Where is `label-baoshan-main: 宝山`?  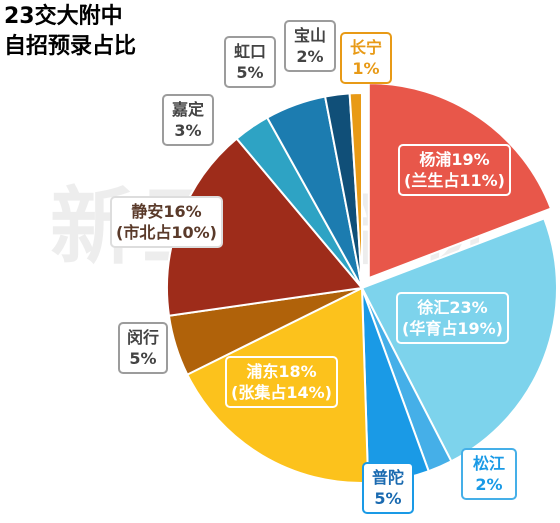
label-baoshan-main: 宝山 is located at coordinates (309, 35).